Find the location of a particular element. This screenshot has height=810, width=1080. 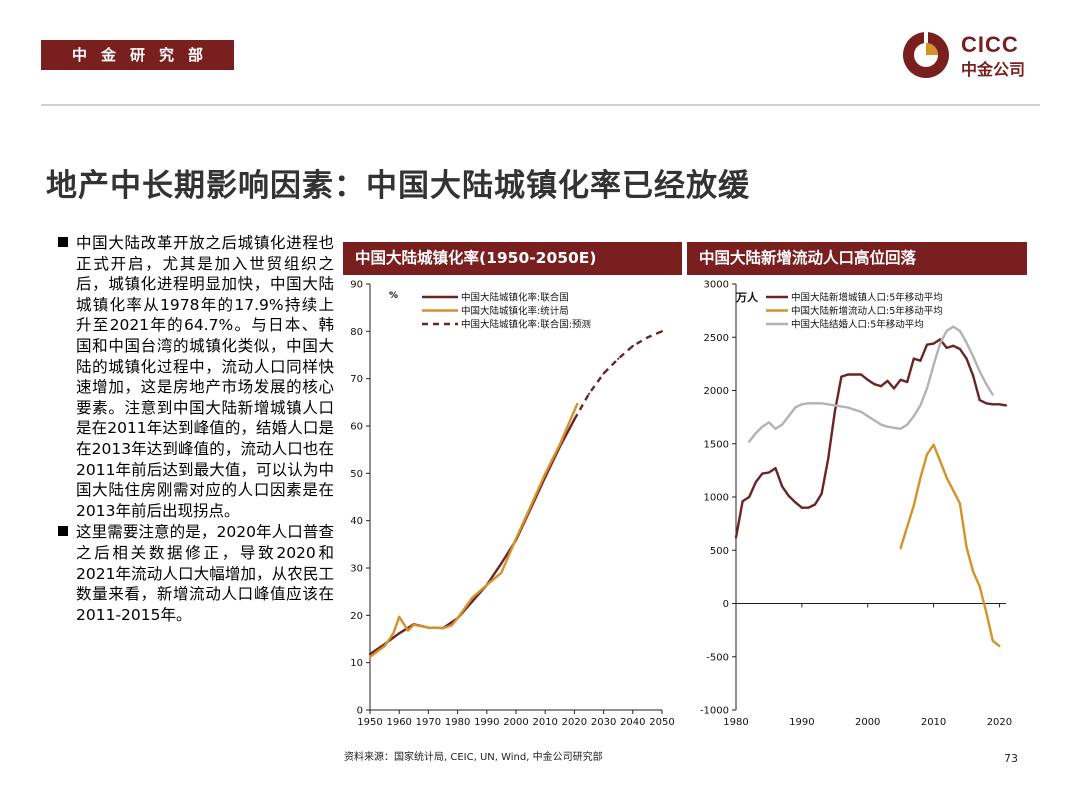

cicc-logo-icon is located at coordinates (926, 55).